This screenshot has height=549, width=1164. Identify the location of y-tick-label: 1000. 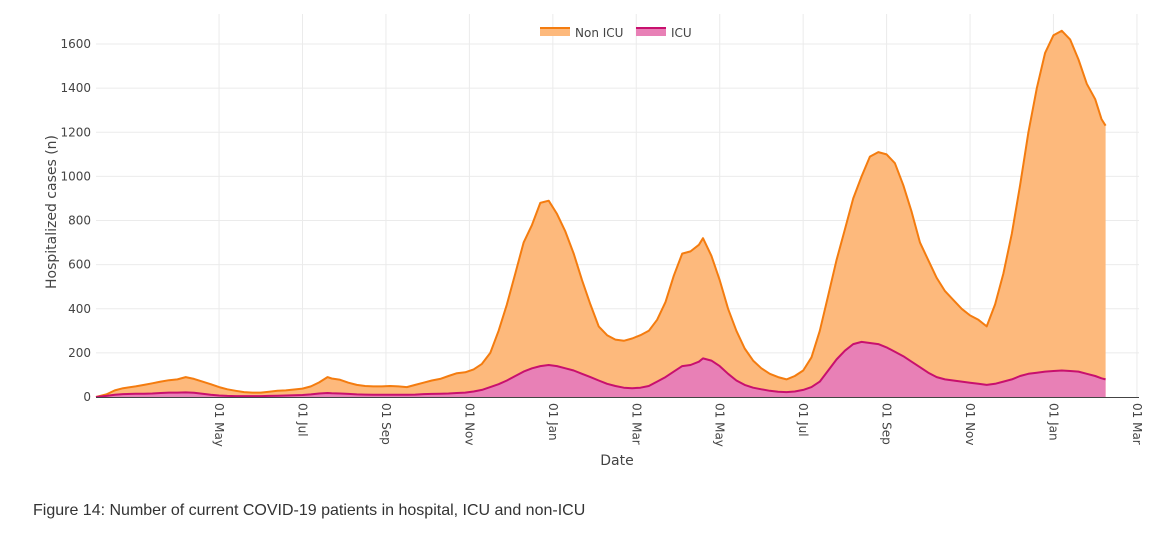
(75, 176).